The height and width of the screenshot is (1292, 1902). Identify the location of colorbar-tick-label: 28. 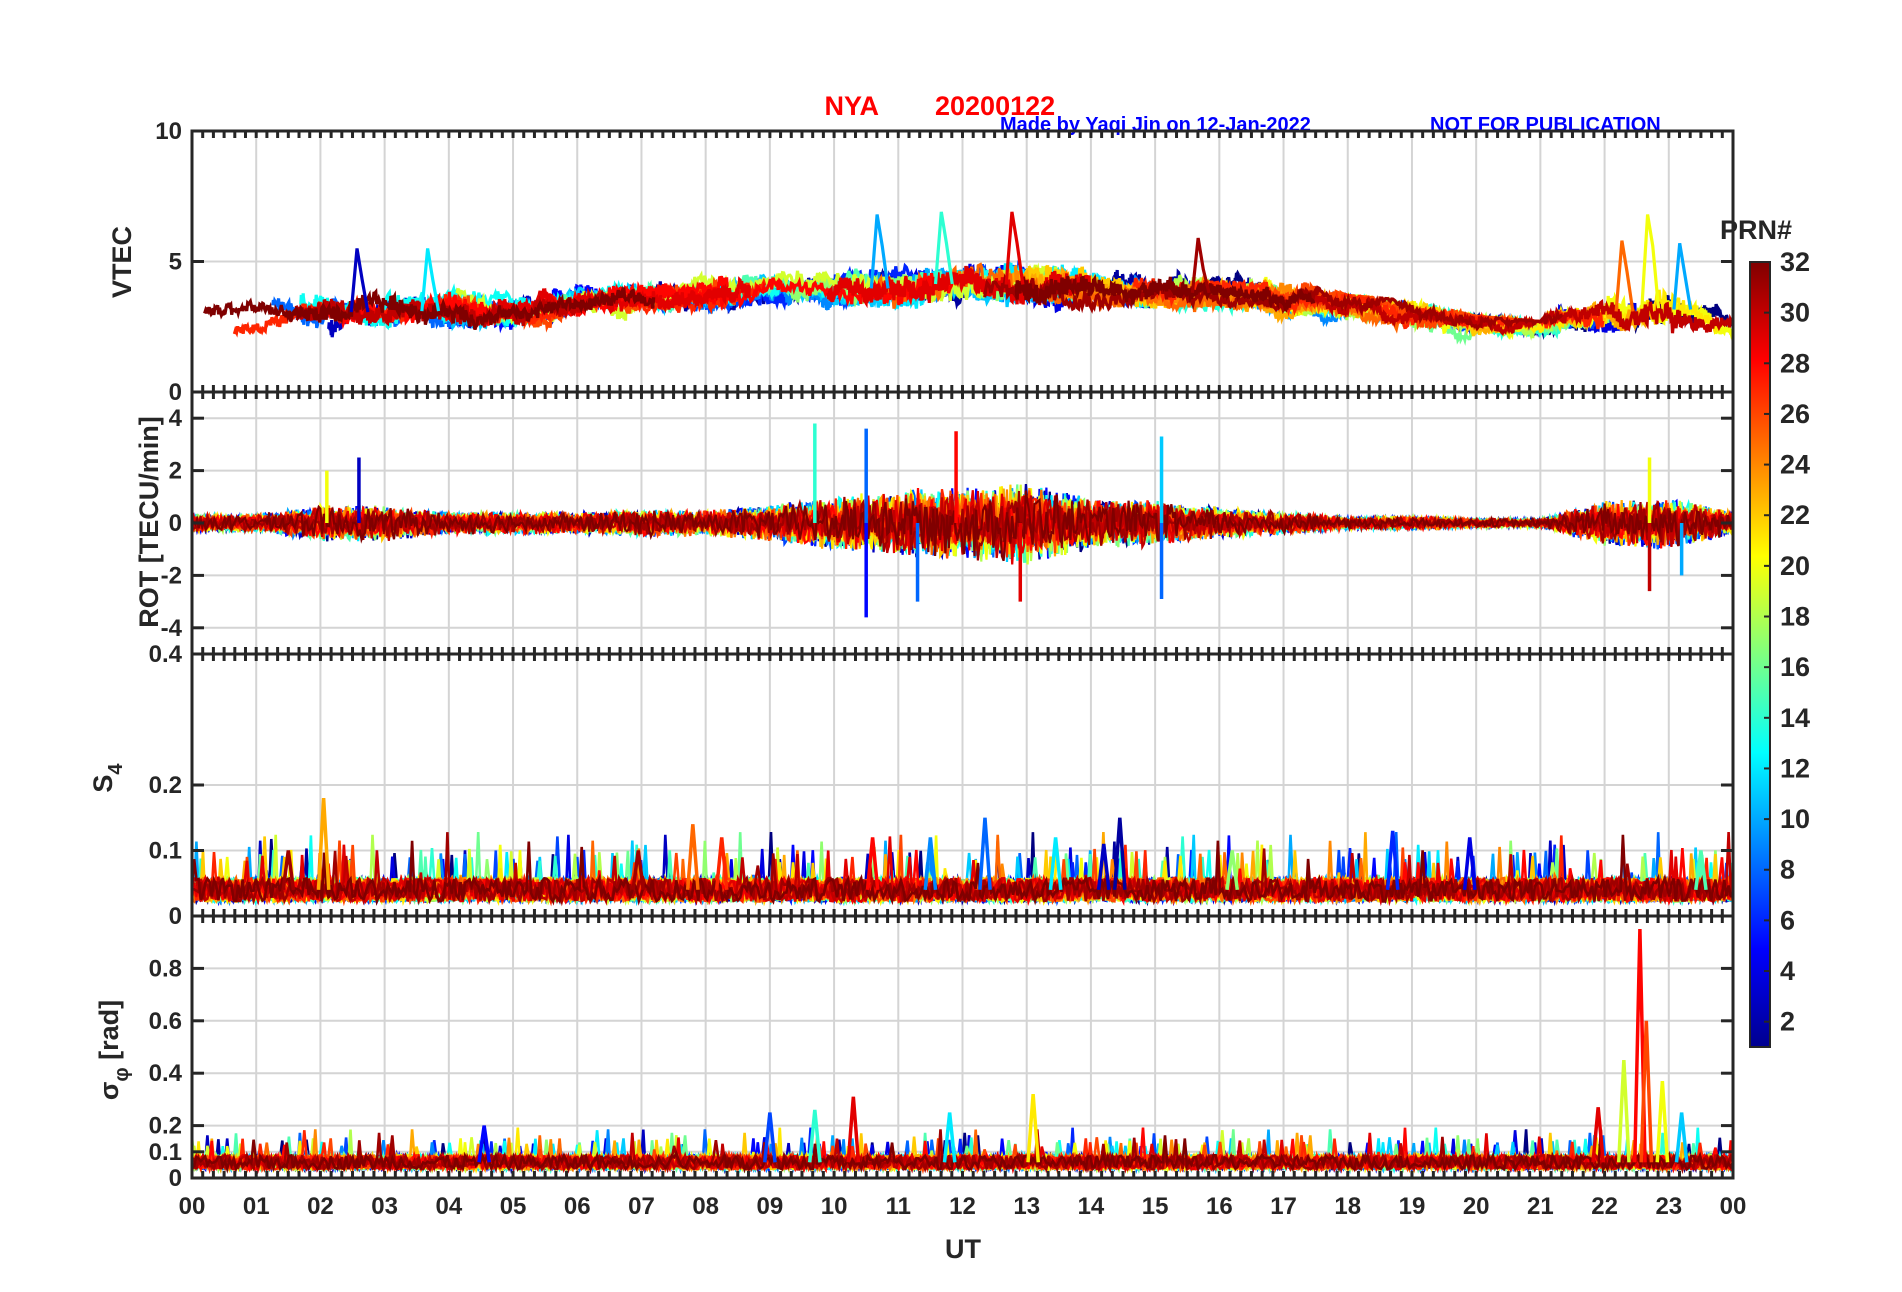
(1795, 363).